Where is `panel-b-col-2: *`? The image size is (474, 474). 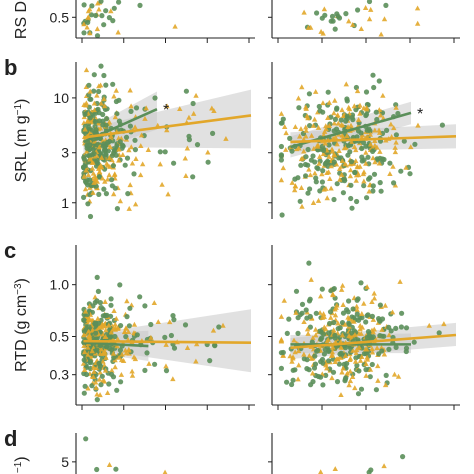 panel-b-col-2: * is located at coordinates (362, 140).